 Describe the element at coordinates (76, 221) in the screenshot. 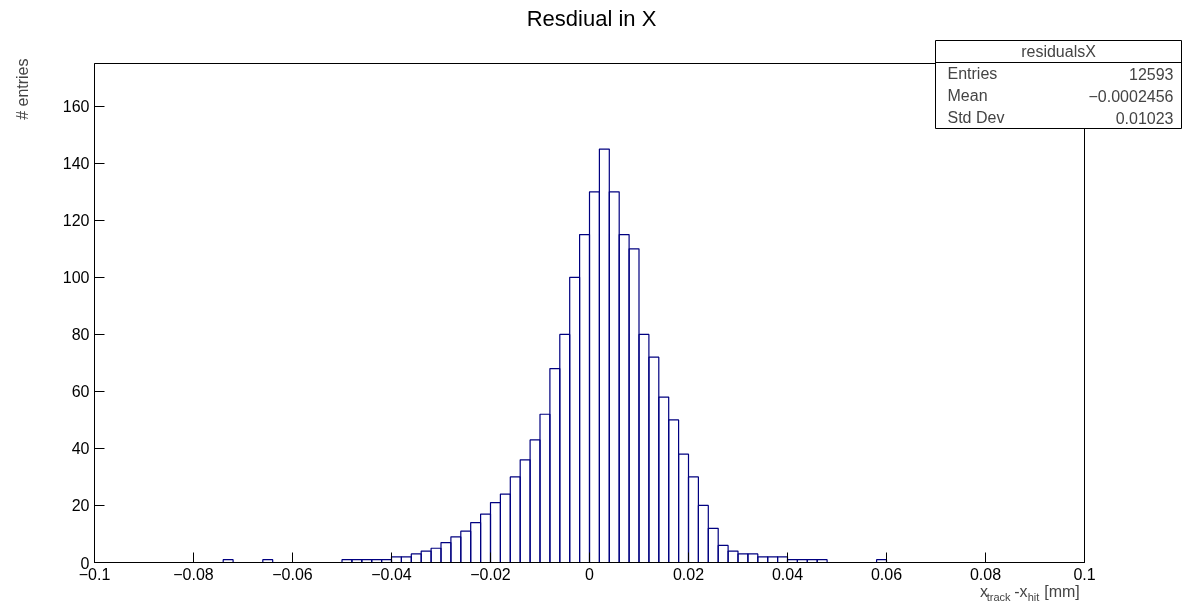

I see `y-tick-label: 120` at that location.